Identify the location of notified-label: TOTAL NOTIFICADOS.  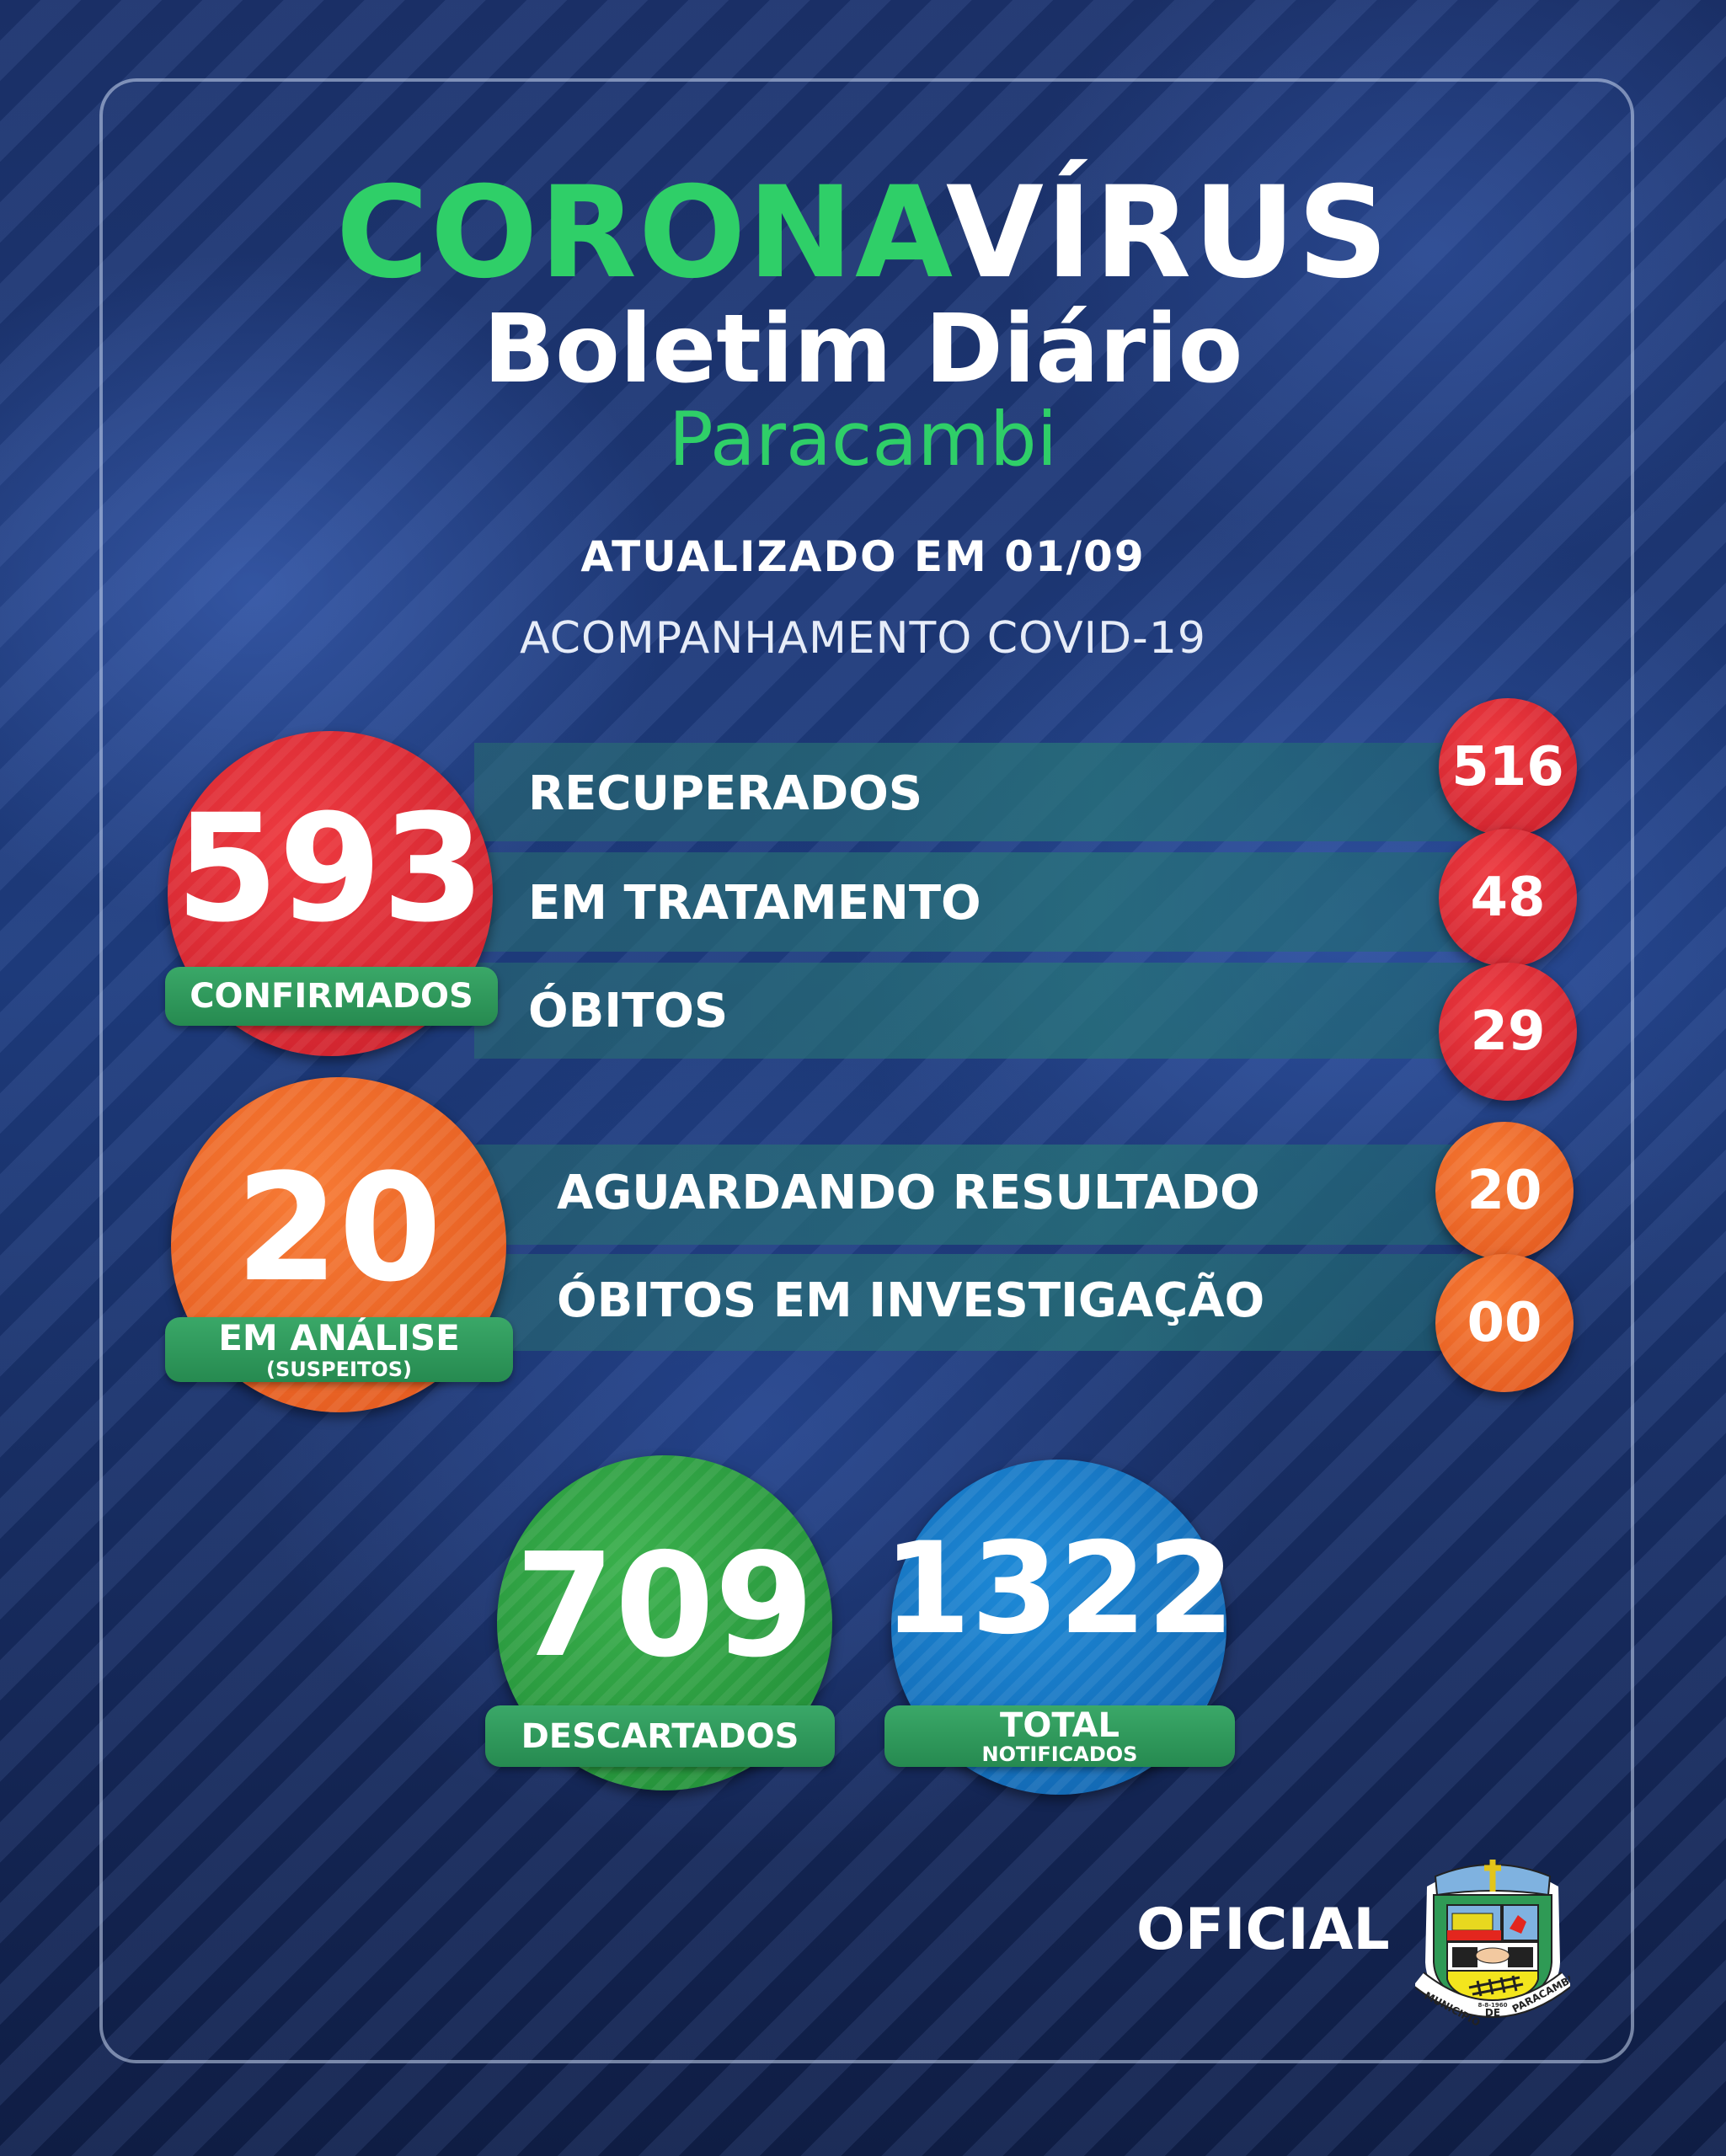
(1059, 1736).